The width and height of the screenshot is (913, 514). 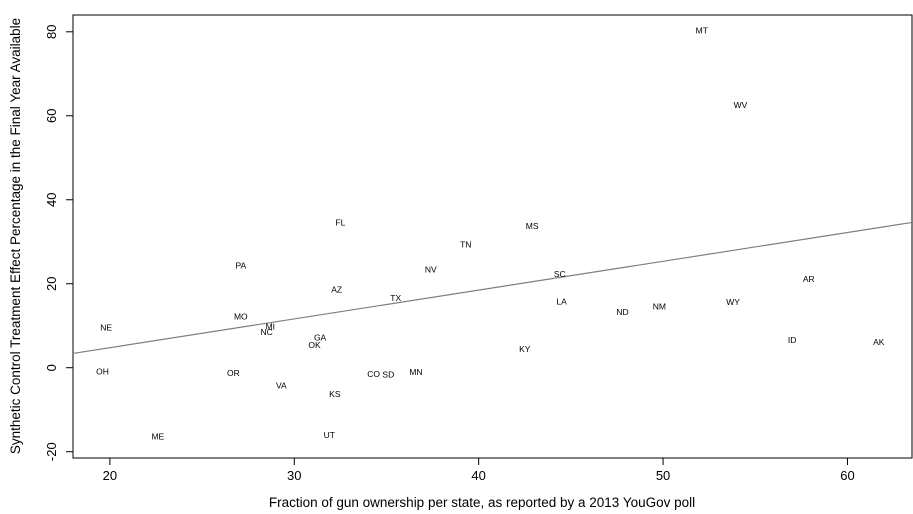 What do you see at coordinates (51, 200) in the screenshot?
I see `y-tick-label: 40` at bounding box center [51, 200].